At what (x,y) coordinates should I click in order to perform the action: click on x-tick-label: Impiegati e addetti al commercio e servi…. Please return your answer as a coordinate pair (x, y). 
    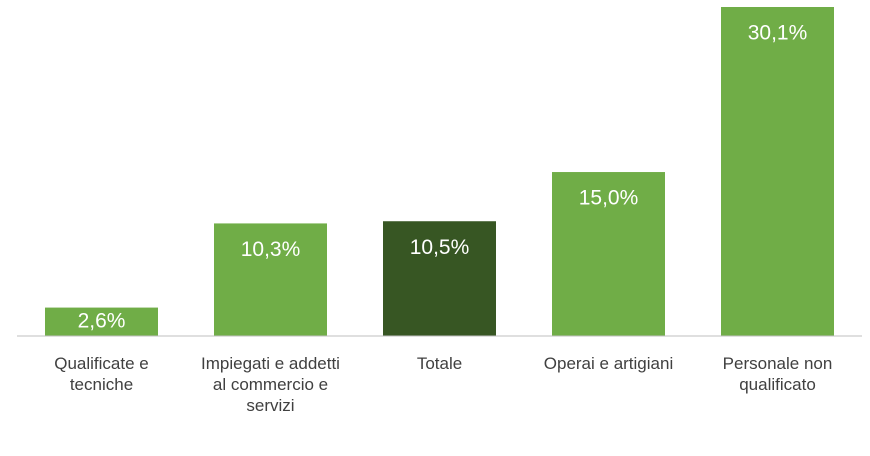
    Looking at the image, I should click on (270, 384).